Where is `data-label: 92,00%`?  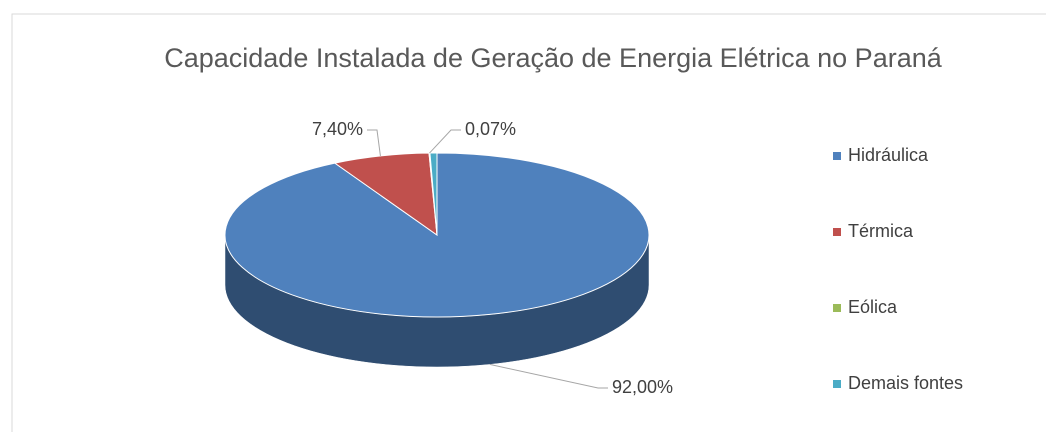
data-label: 92,00% is located at coordinates (642, 387).